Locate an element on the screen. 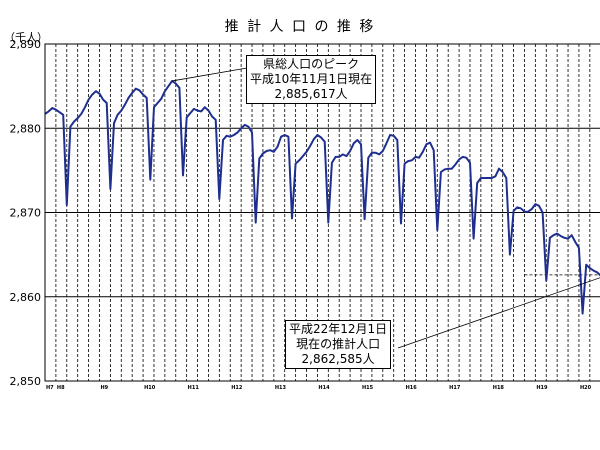 The height and width of the screenshot is (450, 600). peak-annotation-line-3: 2,885,617人 is located at coordinates (311, 94).